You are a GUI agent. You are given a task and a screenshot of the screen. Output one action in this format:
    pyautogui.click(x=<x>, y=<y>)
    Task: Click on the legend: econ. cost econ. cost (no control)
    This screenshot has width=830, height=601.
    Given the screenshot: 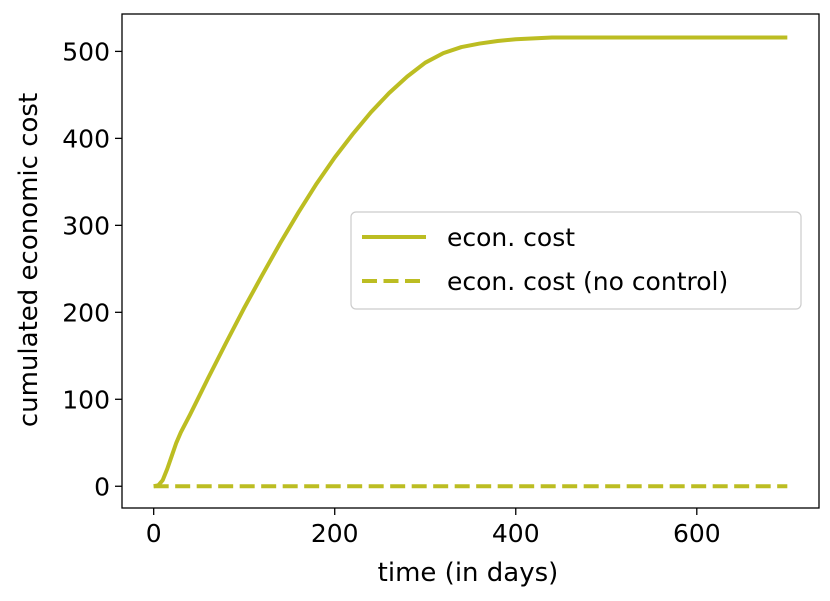 What is the action you would take?
    pyautogui.click(x=576, y=260)
    